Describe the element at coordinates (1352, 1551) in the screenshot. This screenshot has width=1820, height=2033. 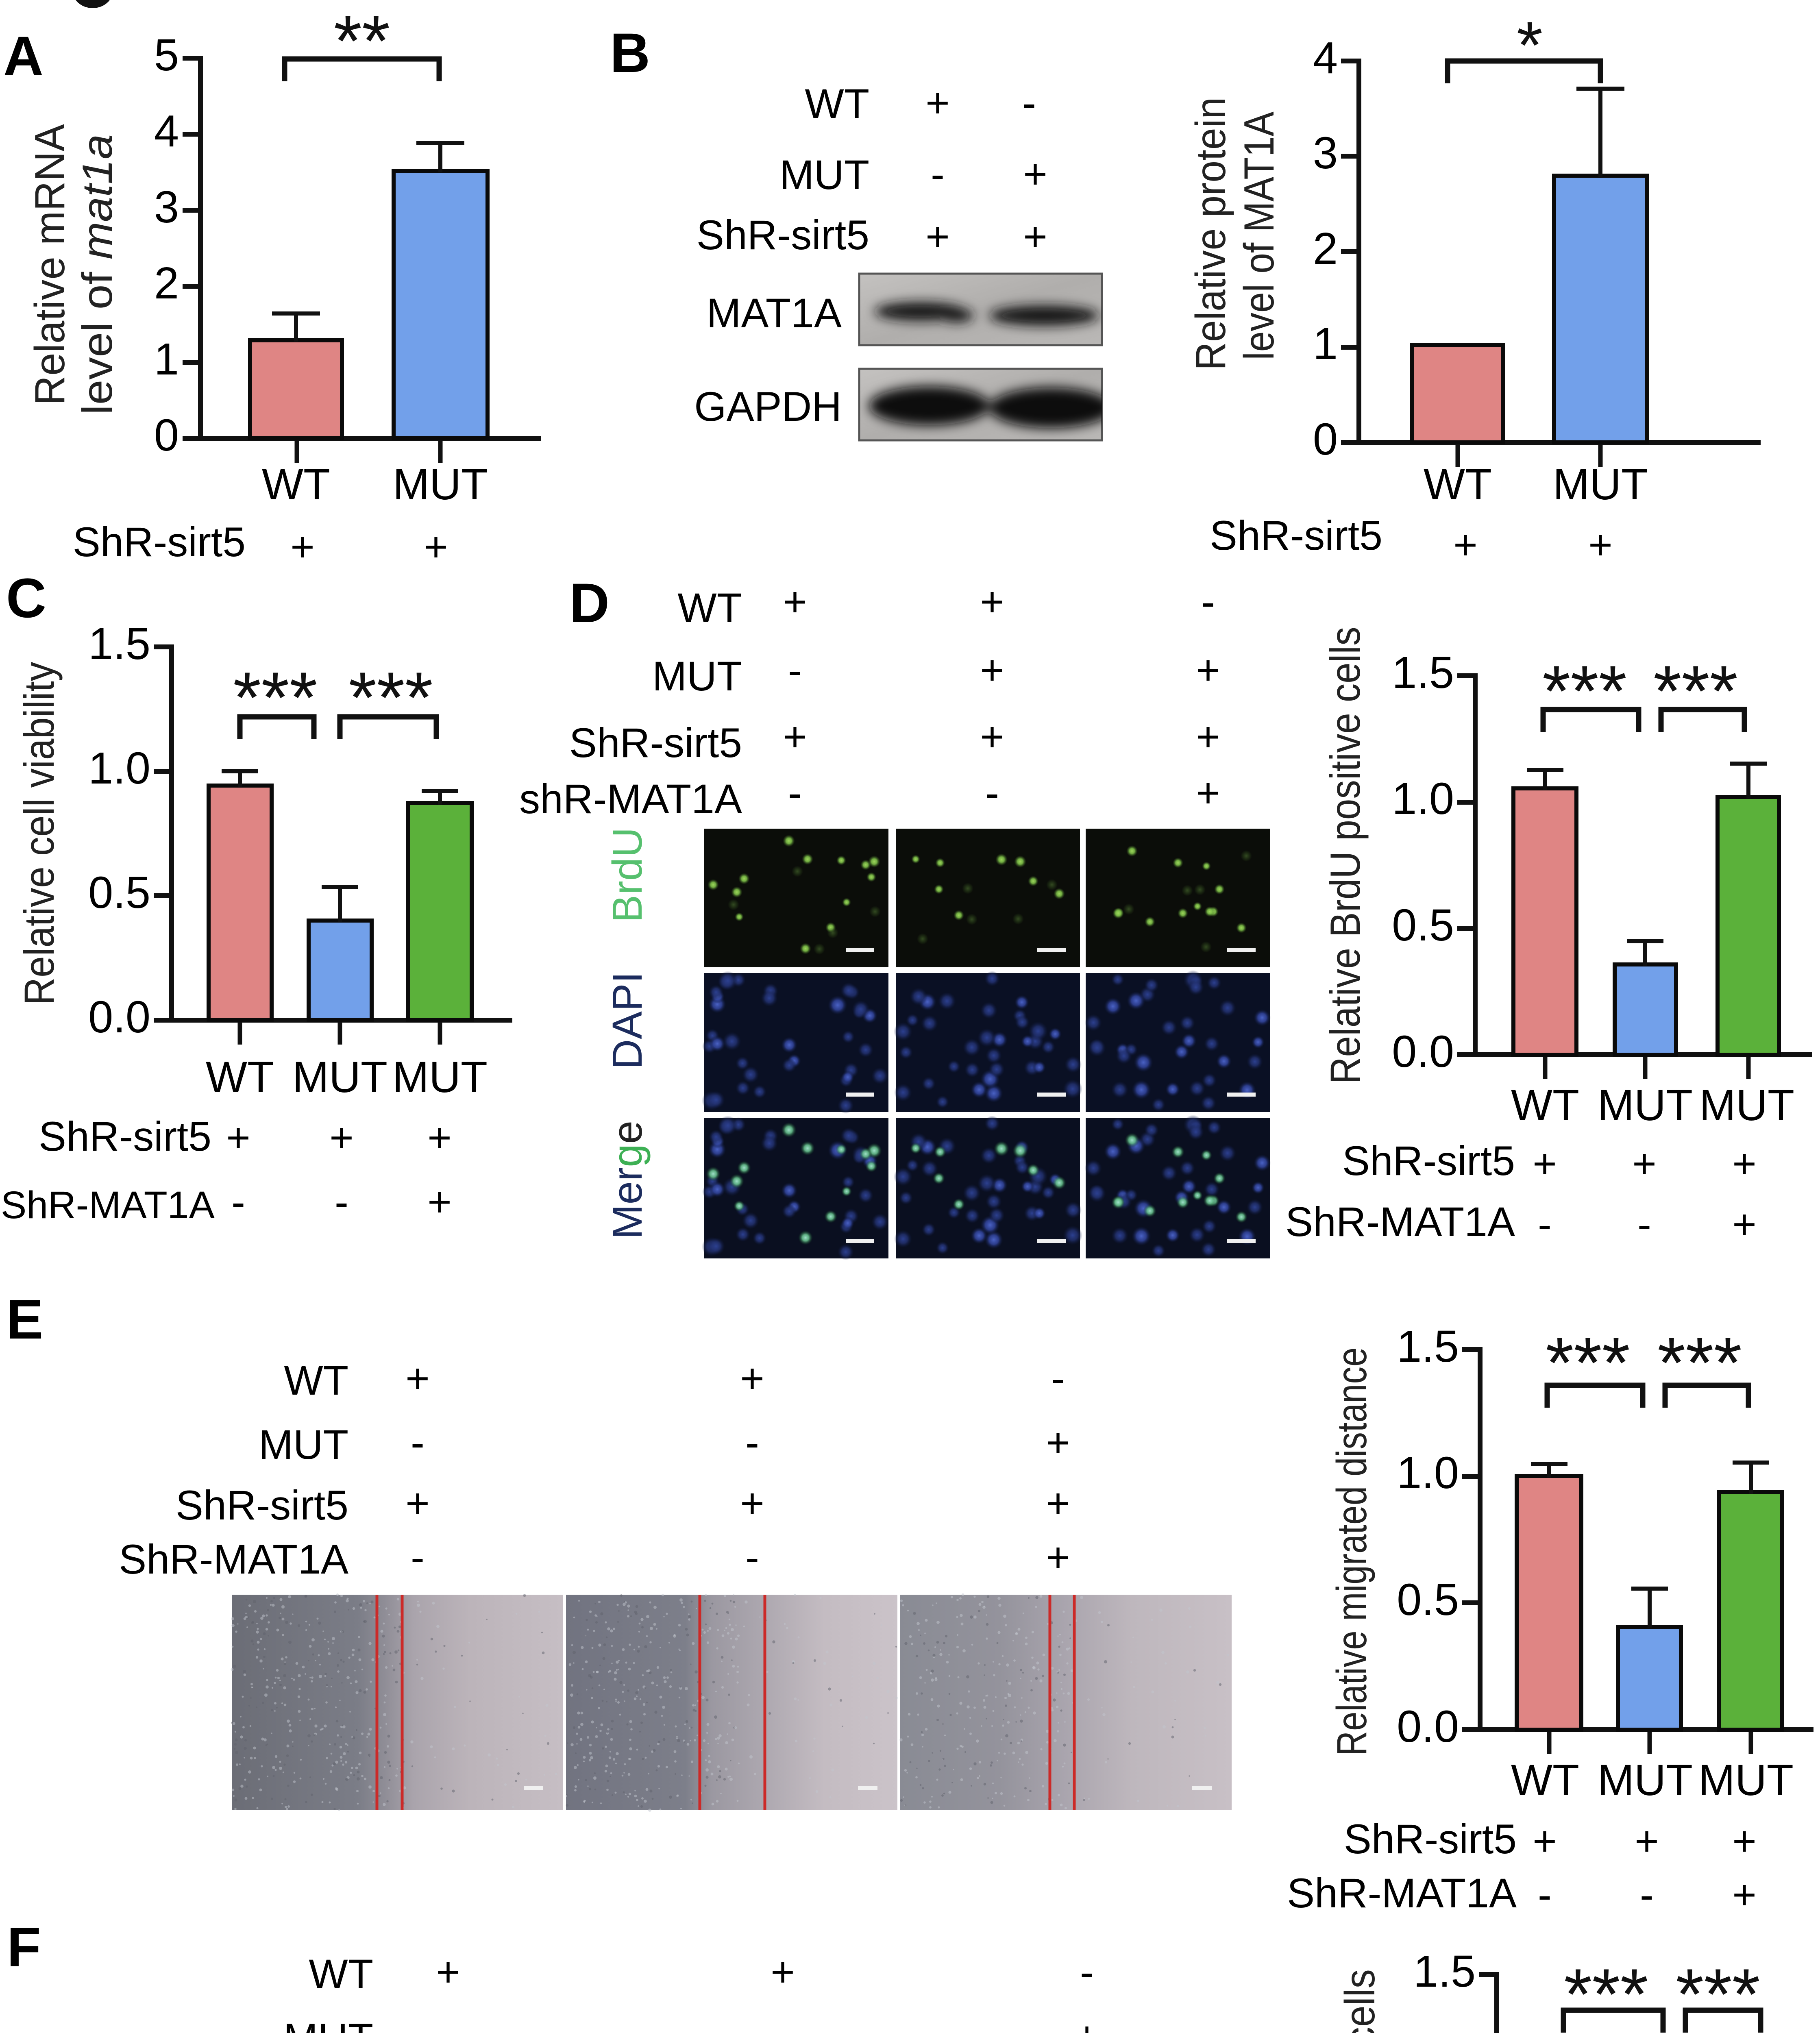
I see `svg-text: Relative migrated distance` at that location.